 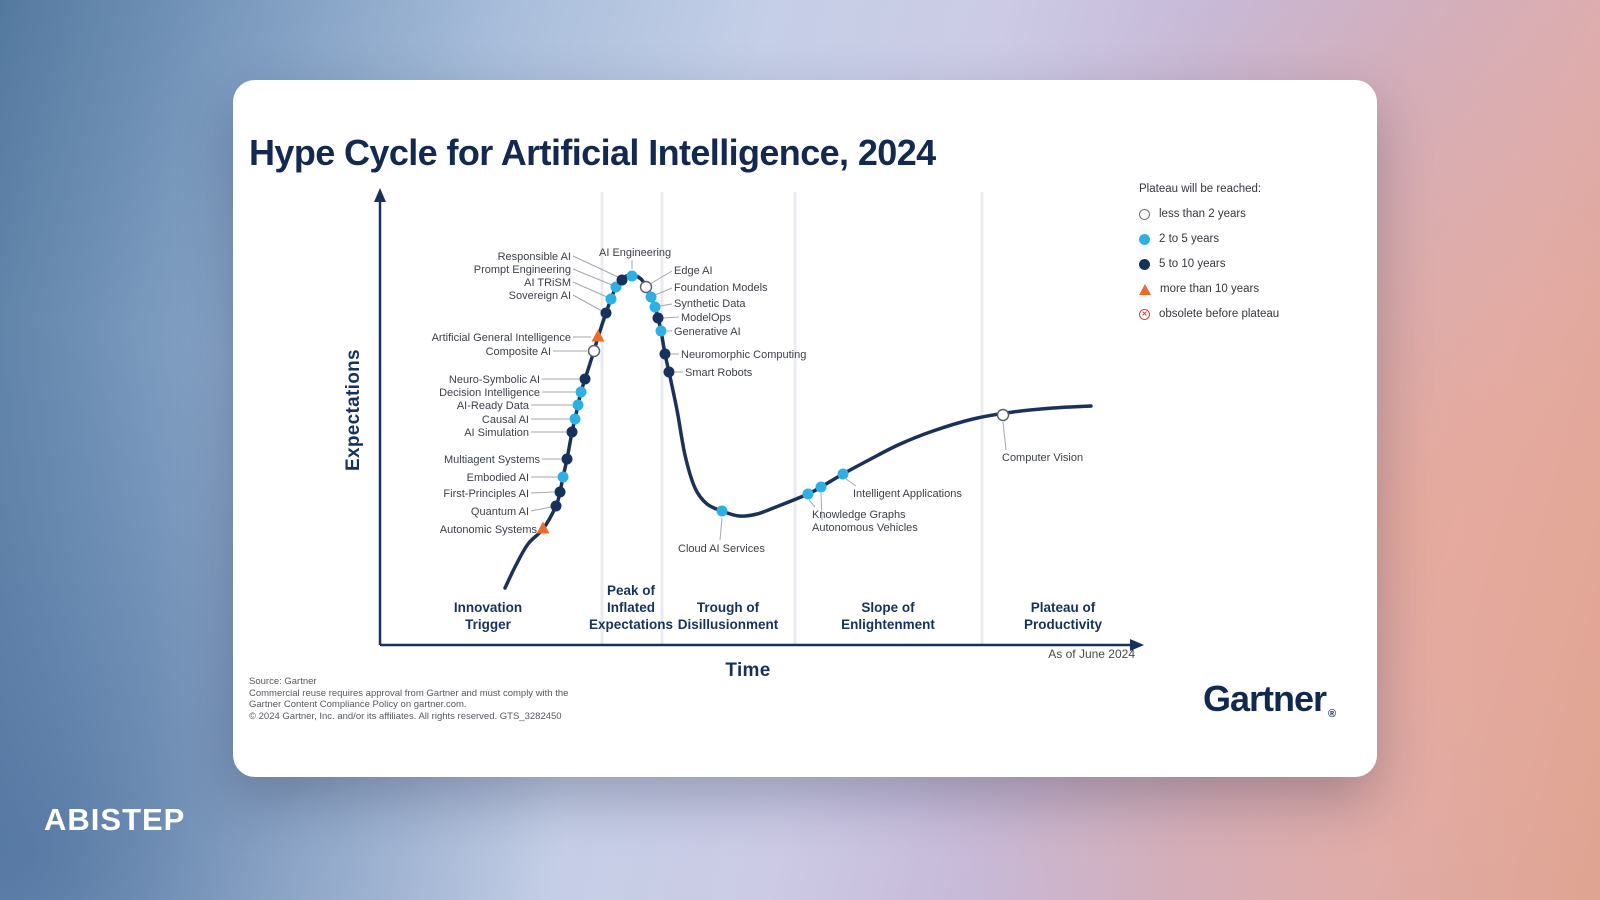 I want to click on chart-point-label: Neuromorphic Computing, so click(x=743, y=355).